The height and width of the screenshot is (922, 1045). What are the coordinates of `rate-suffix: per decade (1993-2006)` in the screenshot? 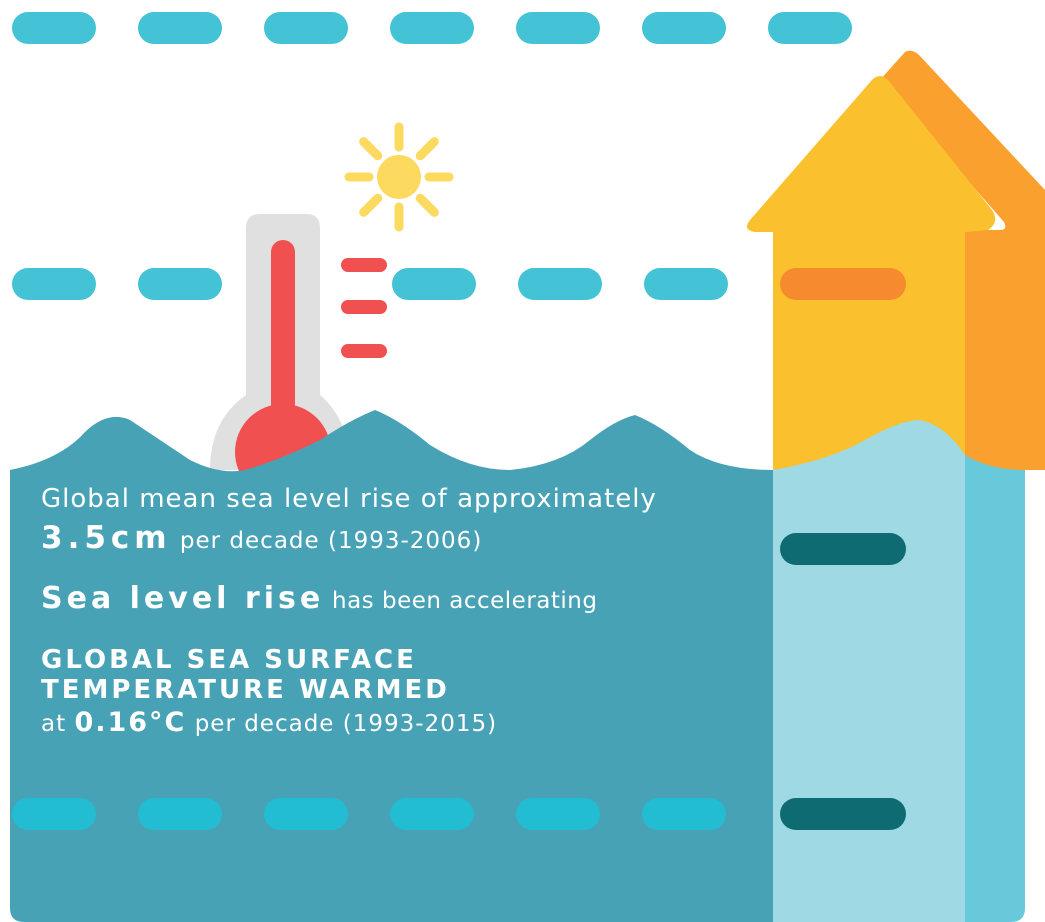 It's located at (331, 541).